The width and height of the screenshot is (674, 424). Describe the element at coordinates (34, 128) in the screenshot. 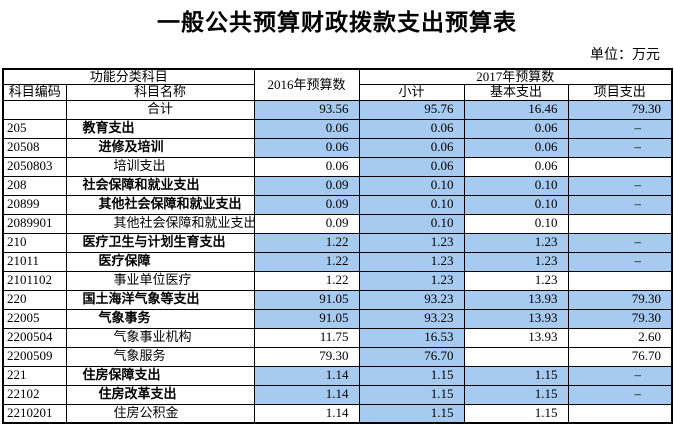

I see `subject-code-cell: 205` at that location.